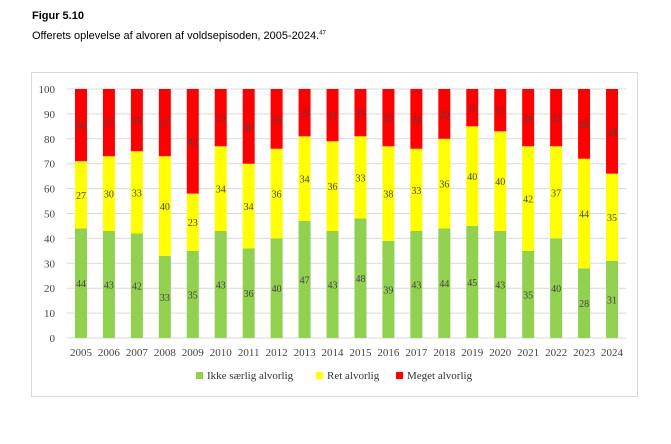 The width and height of the screenshot is (671, 444). What do you see at coordinates (58, 16) in the screenshot?
I see `figure-label: Figur 5.10` at bounding box center [58, 16].